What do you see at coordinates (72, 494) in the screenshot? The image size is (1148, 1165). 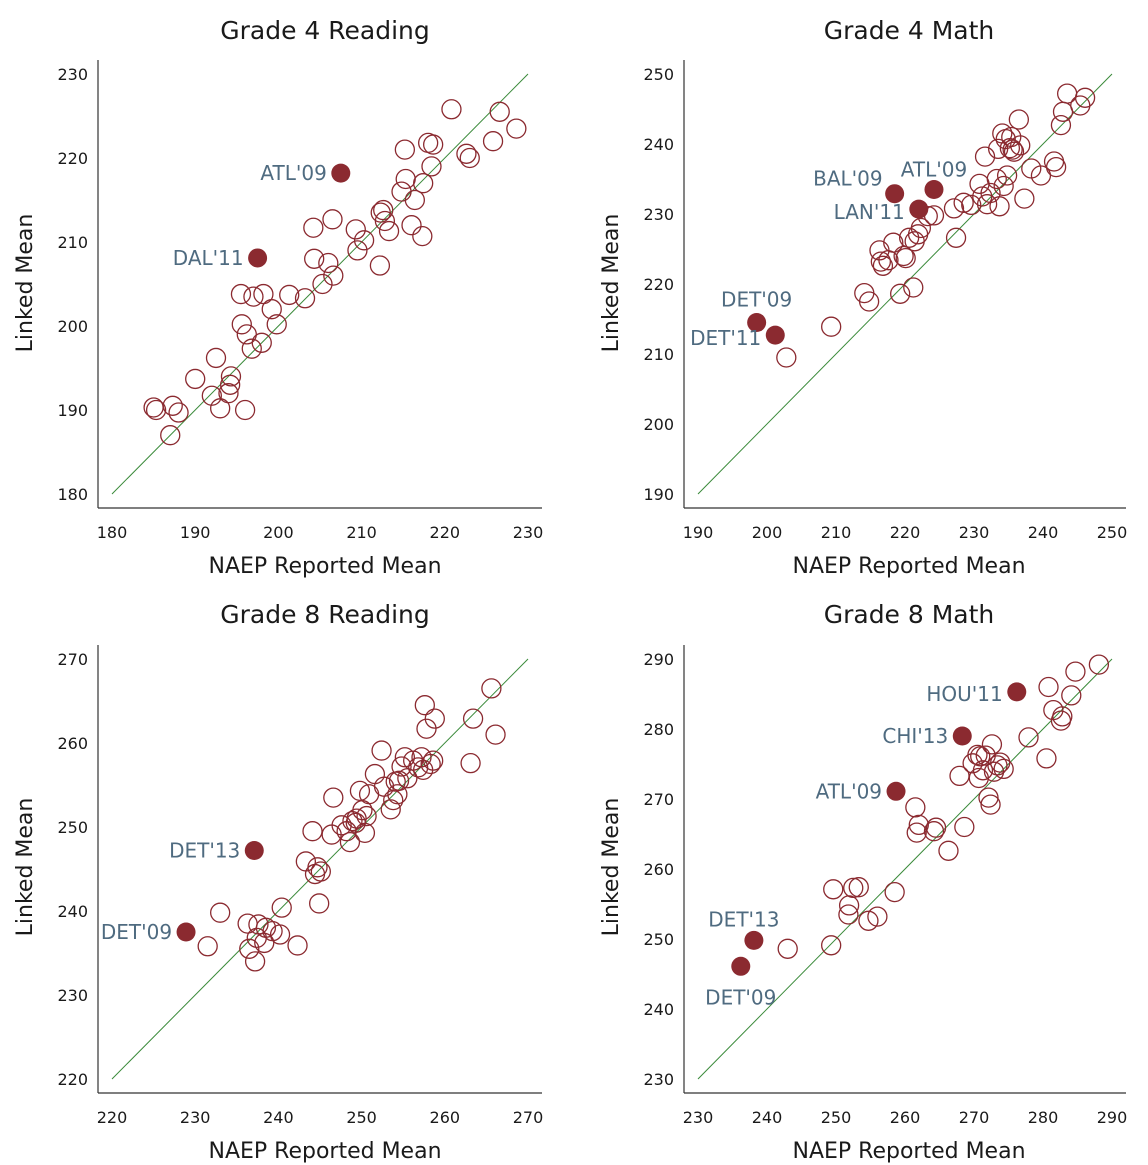 I see `y-tick-label: 180` at bounding box center [72, 494].